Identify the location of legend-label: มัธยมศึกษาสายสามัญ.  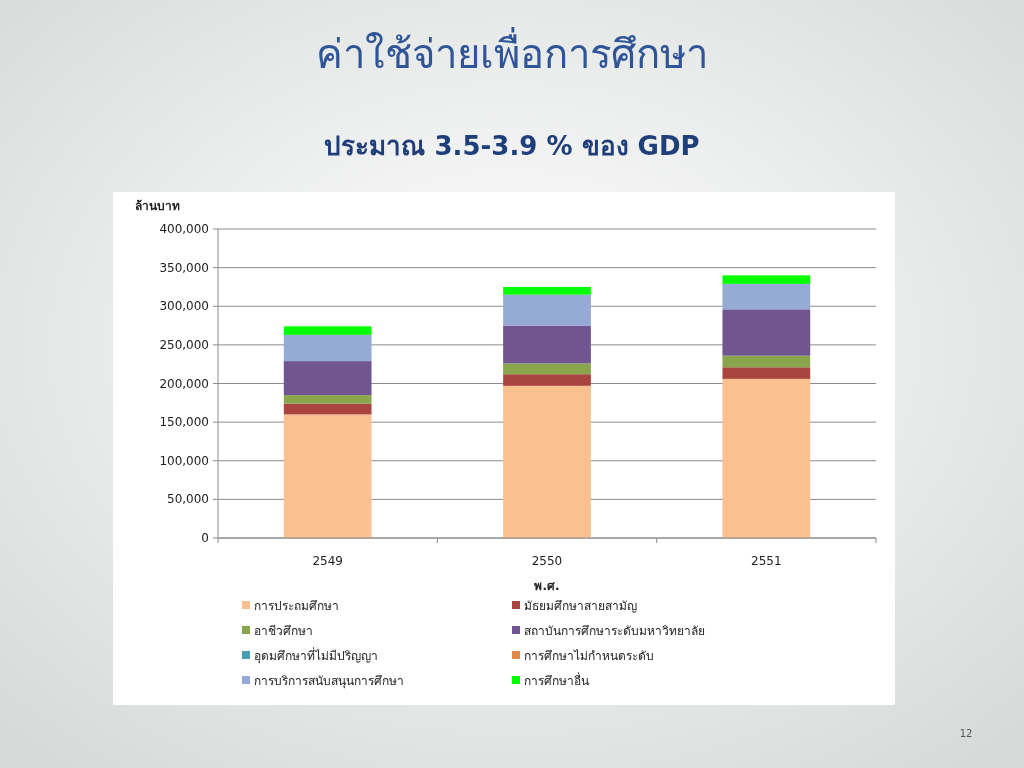
(580, 606).